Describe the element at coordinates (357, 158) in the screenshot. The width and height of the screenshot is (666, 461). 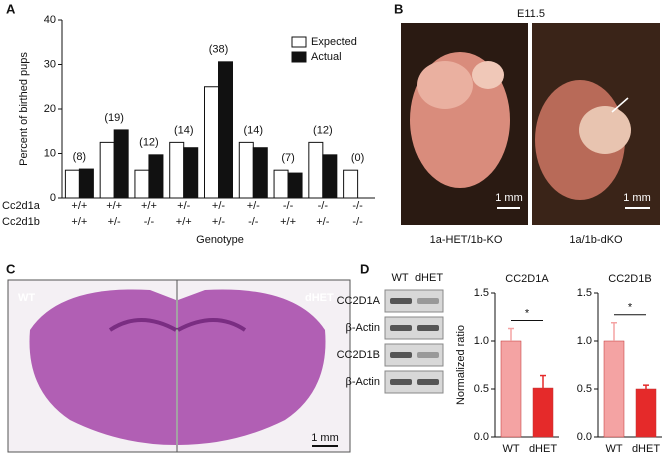
I see `count-label: (0)` at that location.